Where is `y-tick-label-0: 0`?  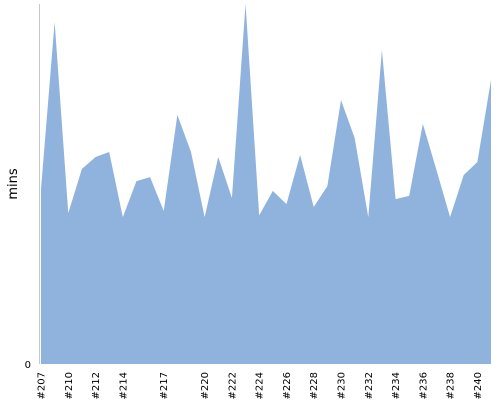
y-tick-label-0: 0 is located at coordinates (28, 365).